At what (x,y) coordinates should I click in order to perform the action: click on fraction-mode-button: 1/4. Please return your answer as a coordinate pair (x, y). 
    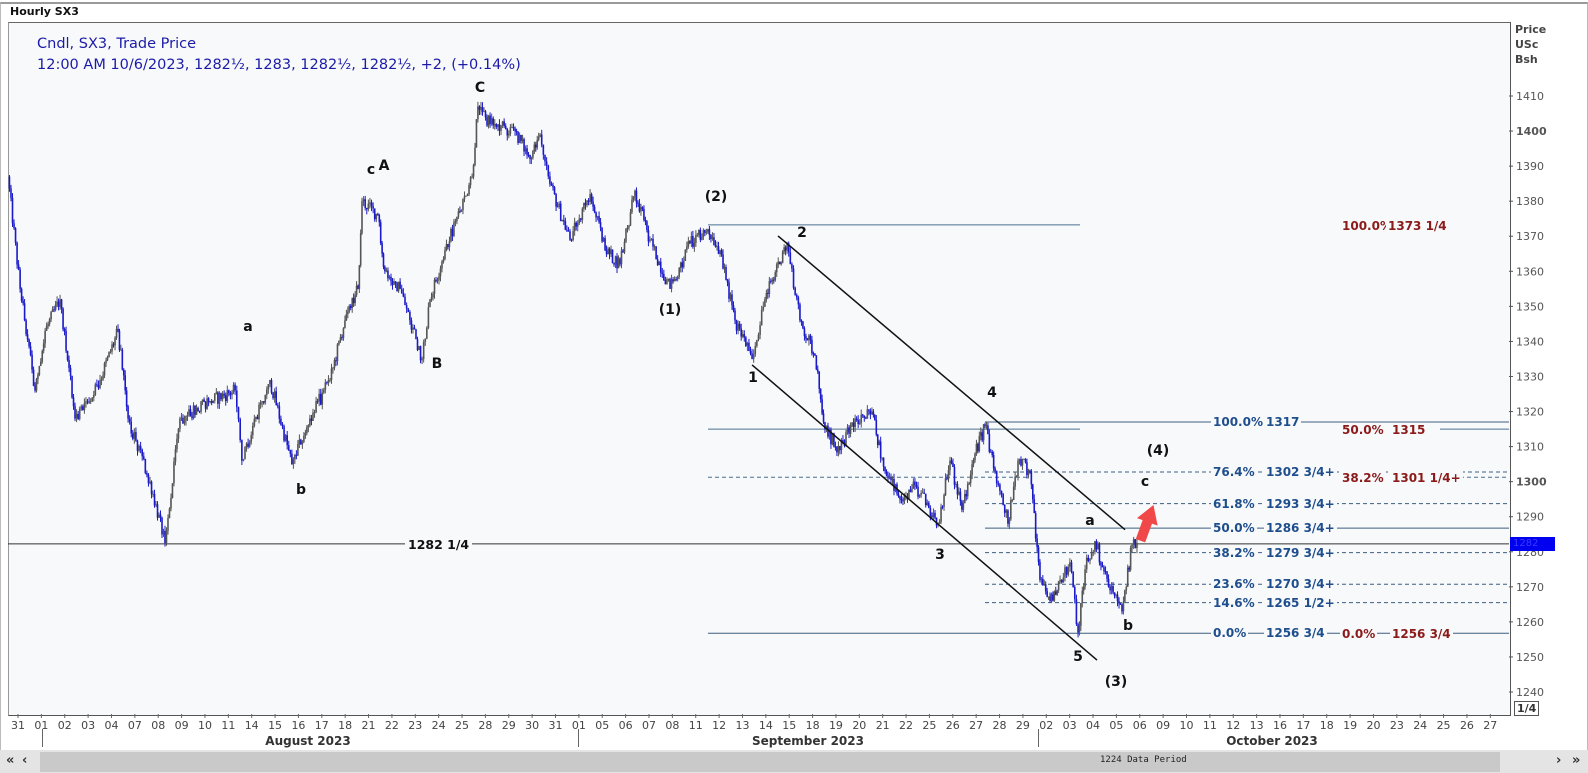
    Looking at the image, I should click on (1527, 708).